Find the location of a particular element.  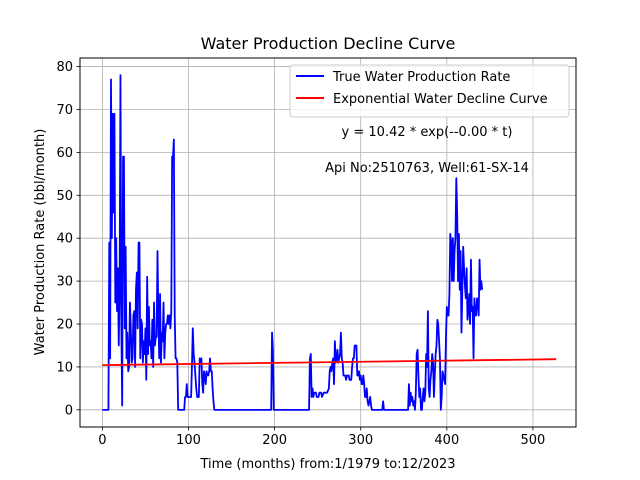

y-tick-label: 40 is located at coordinates (64, 239).